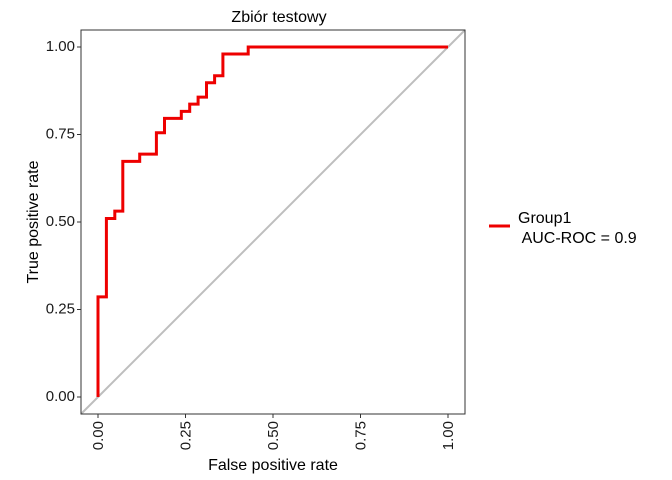  I want to click on y-tick-label: 0.25, so click(60, 308).